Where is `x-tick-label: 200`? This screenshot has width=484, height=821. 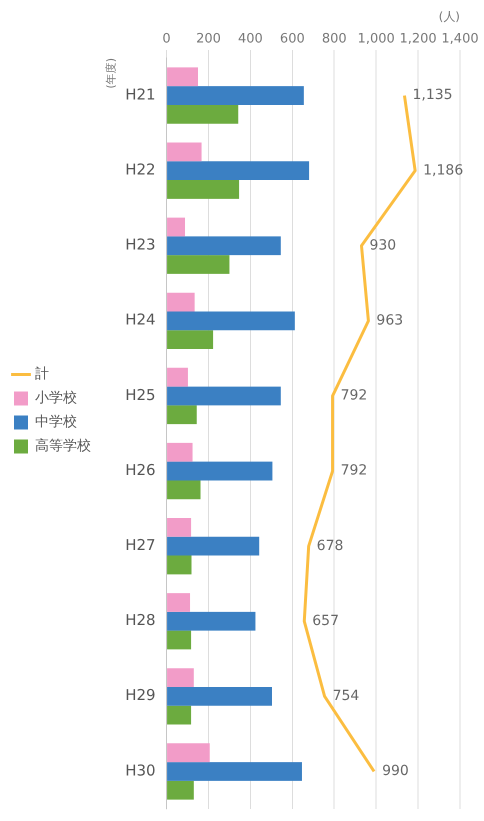 x-tick-label: 200 is located at coordinates (208, 39).